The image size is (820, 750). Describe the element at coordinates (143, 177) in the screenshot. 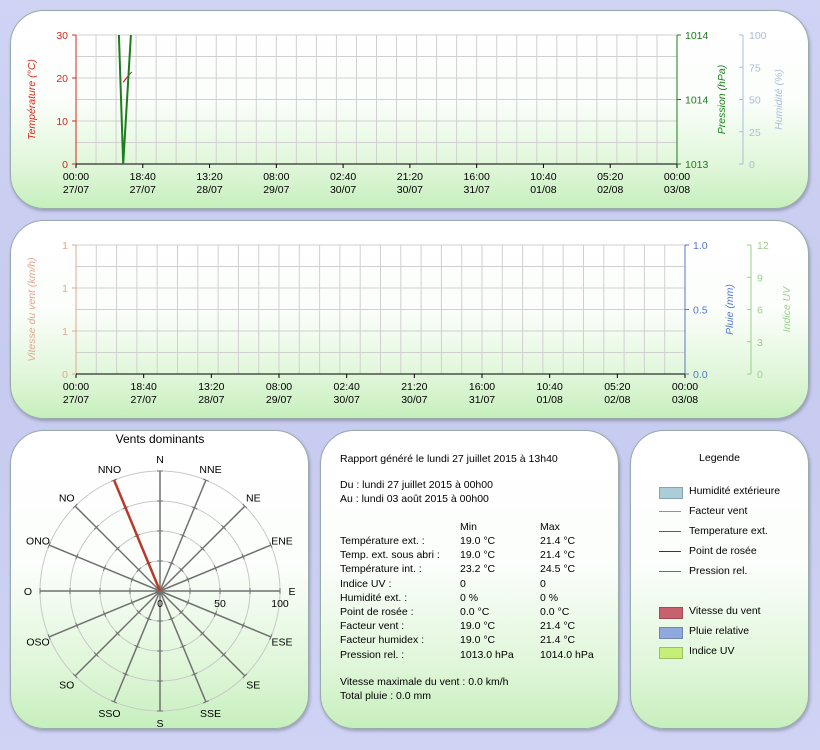

I see `x-tick-label-time: 18:40` at that location.